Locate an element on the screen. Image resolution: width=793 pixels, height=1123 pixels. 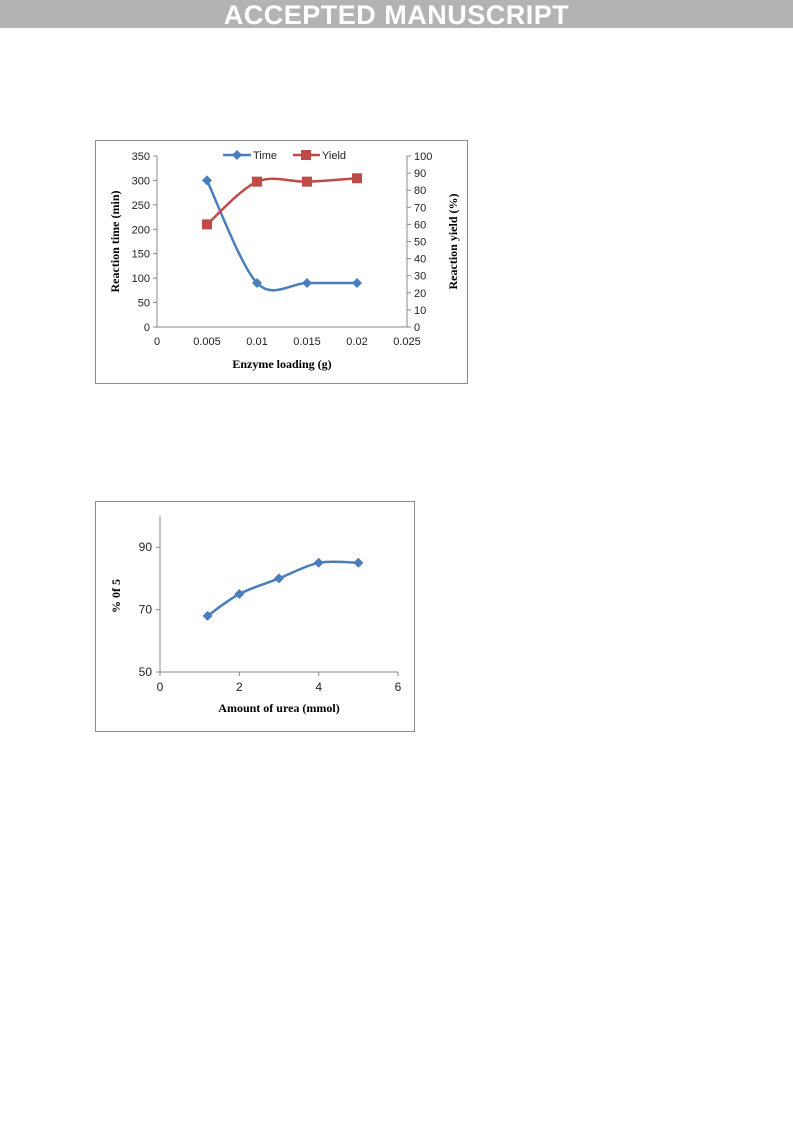
x-tick-label: 2 is located at coordinates (239, 687).